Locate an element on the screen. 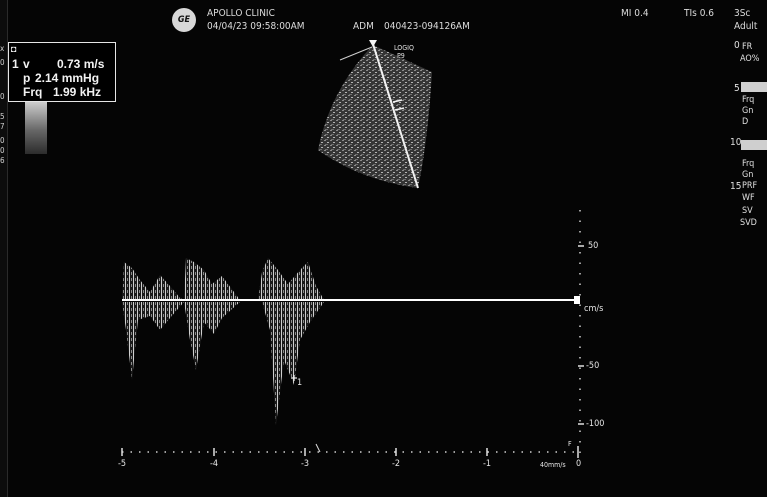 Image resolution: width=767 pixels, height=497 pixels. velocity-unit: cm/s is located at coordinates (594, 309).